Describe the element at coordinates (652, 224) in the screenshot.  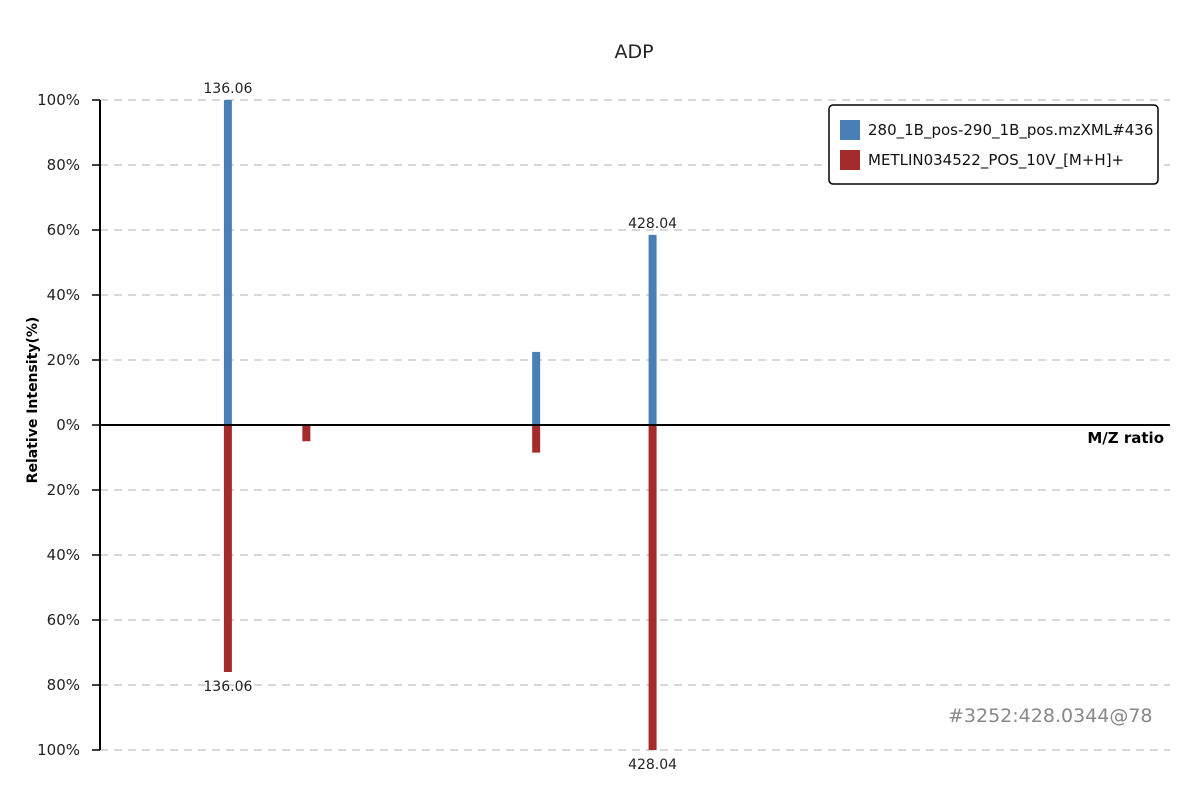
I see `experimental-peak-label: 428.04` at that location.